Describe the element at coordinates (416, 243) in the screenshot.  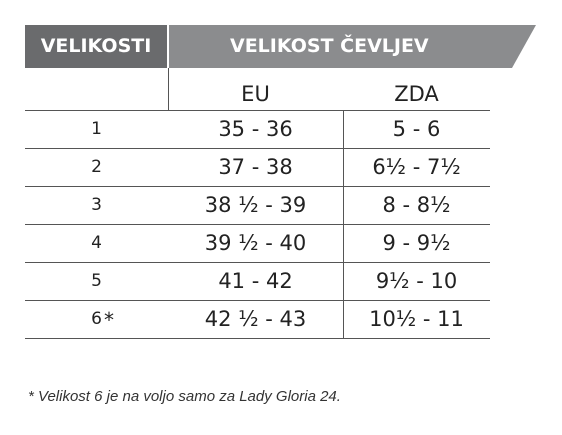
I see `us-size: 9 - 9½` at that location.